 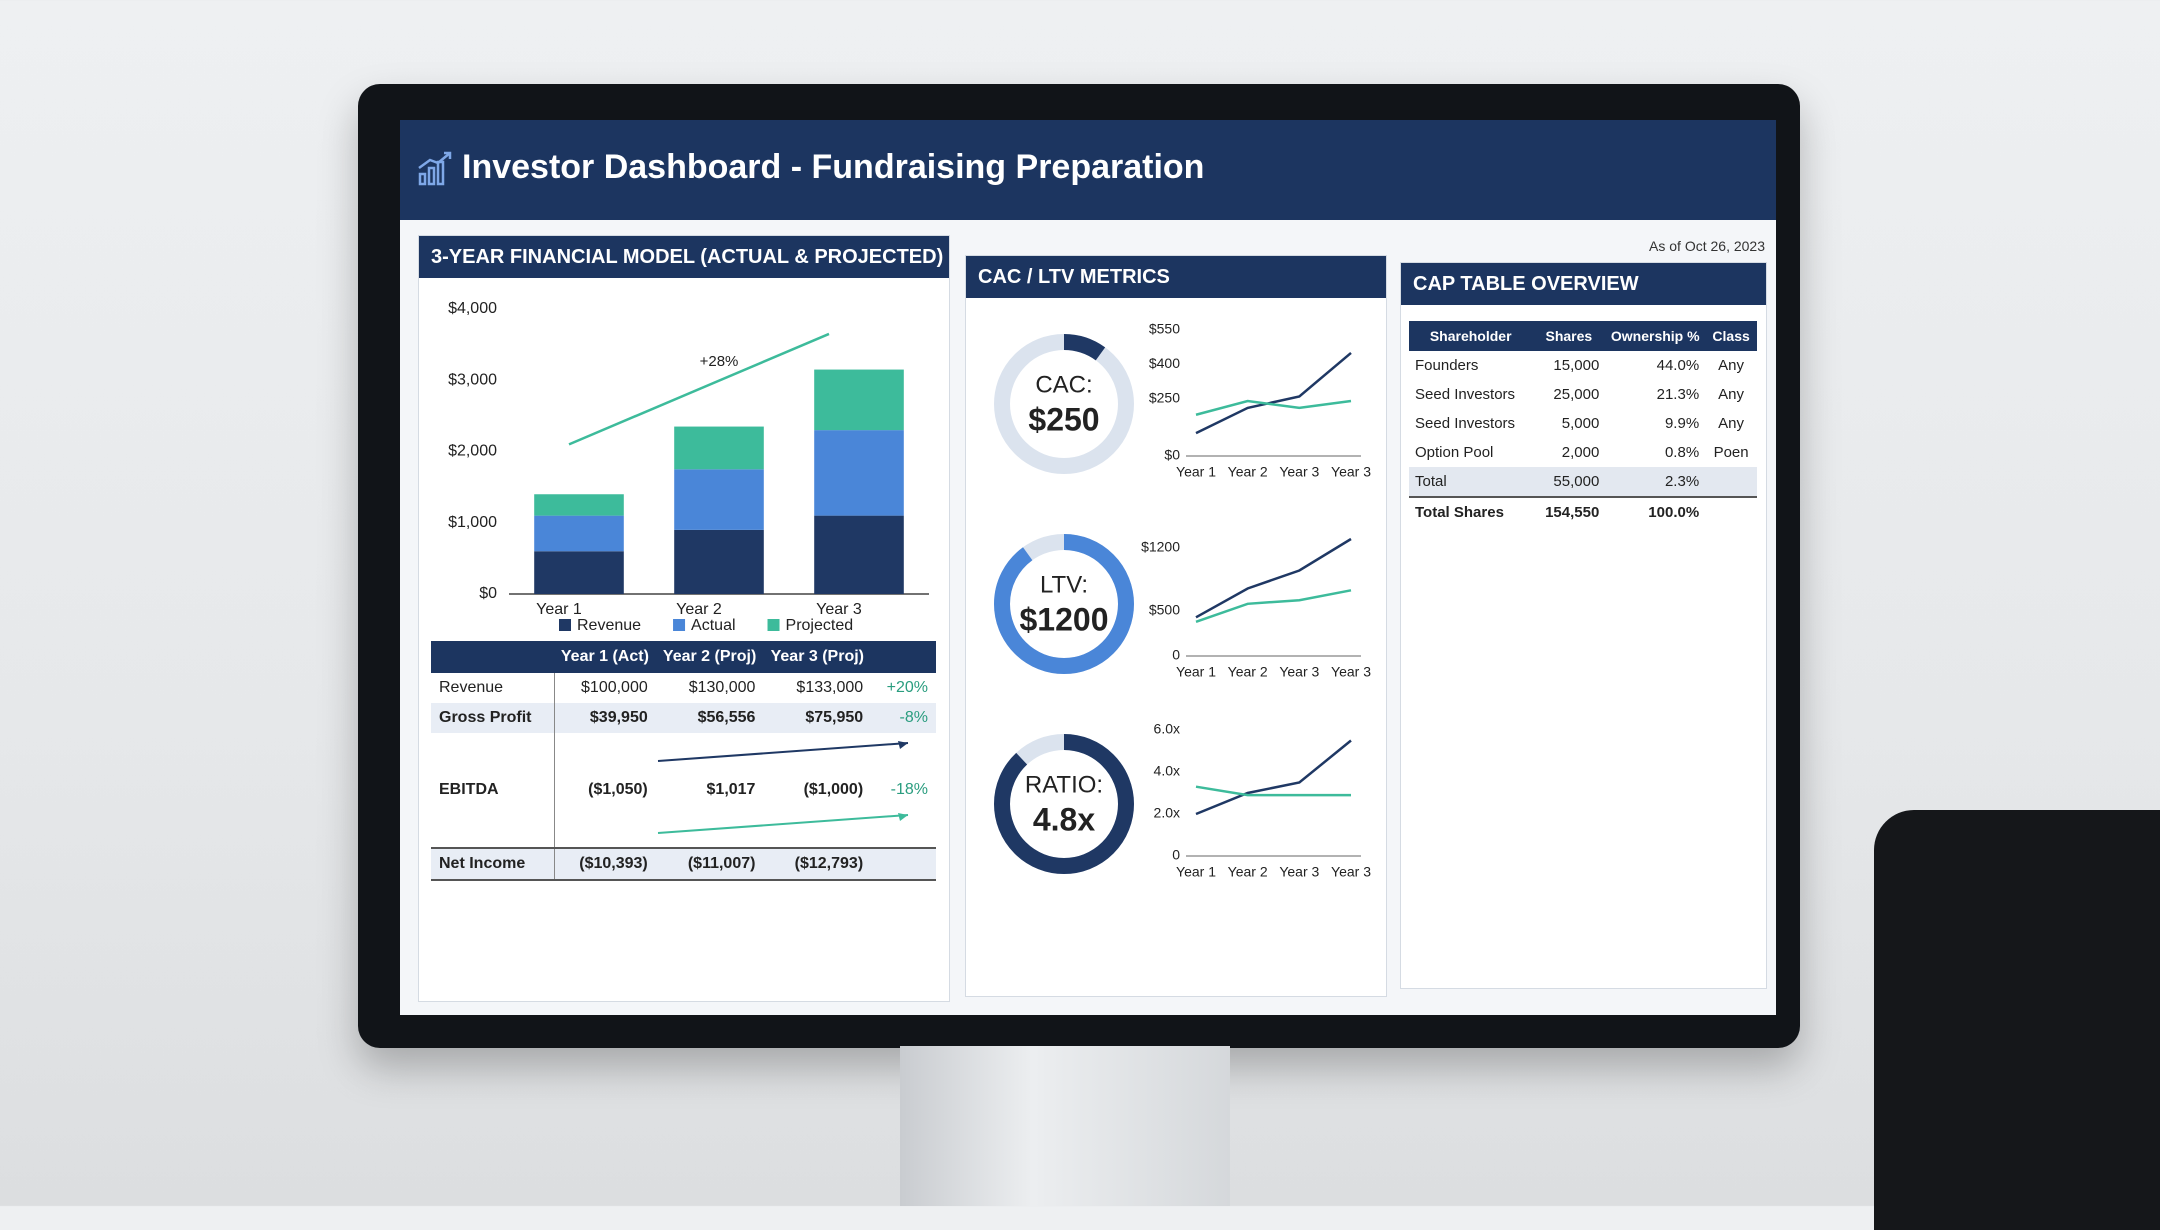 I want to click on cell: ($10,393), so click(x=613, y=863).